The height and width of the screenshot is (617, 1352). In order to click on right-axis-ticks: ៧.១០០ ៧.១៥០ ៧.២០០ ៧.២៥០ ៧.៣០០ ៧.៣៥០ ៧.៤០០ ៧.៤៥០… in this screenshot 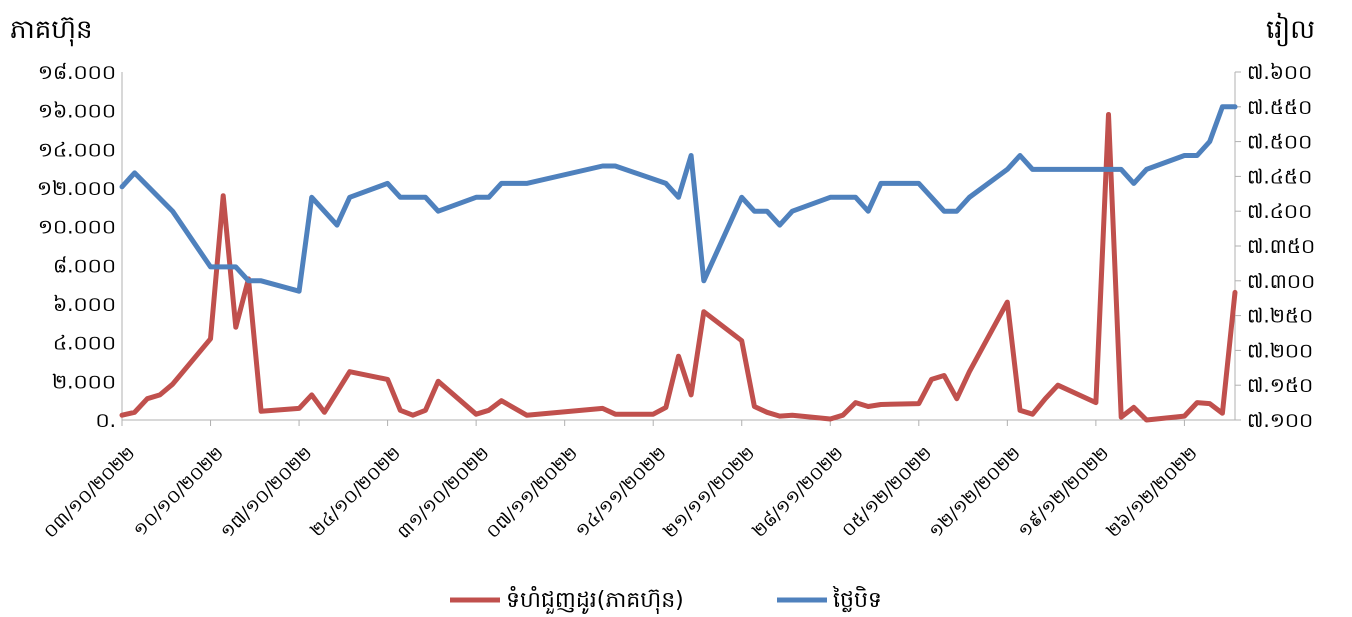, I will do `click(1275, 246)`.